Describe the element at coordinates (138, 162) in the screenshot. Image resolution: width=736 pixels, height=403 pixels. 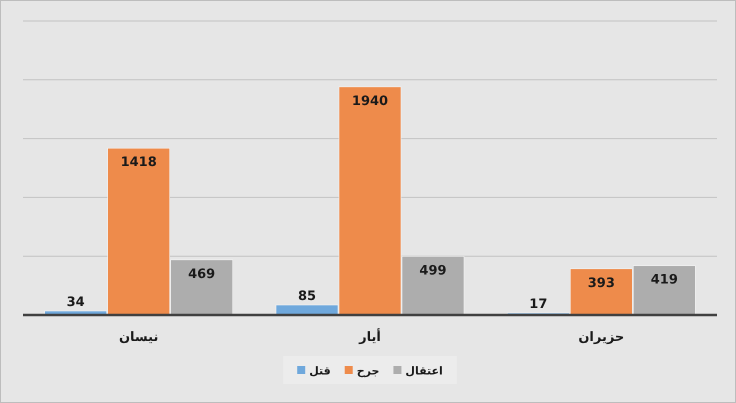
I see `data-label: 1418` at that location.